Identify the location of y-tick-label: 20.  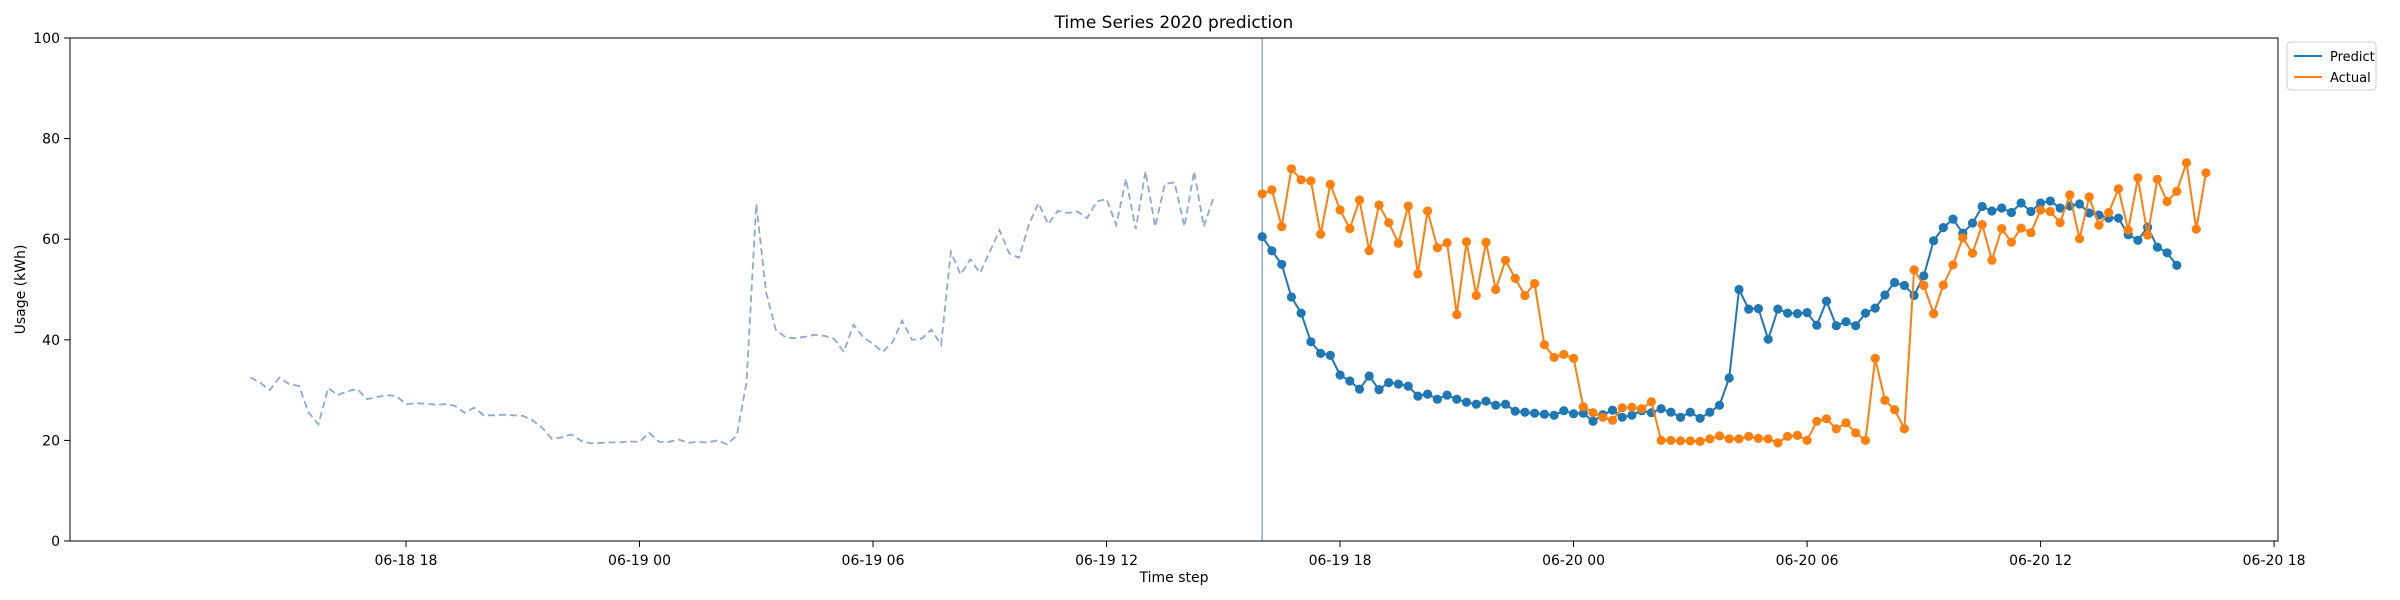
(51, 441).